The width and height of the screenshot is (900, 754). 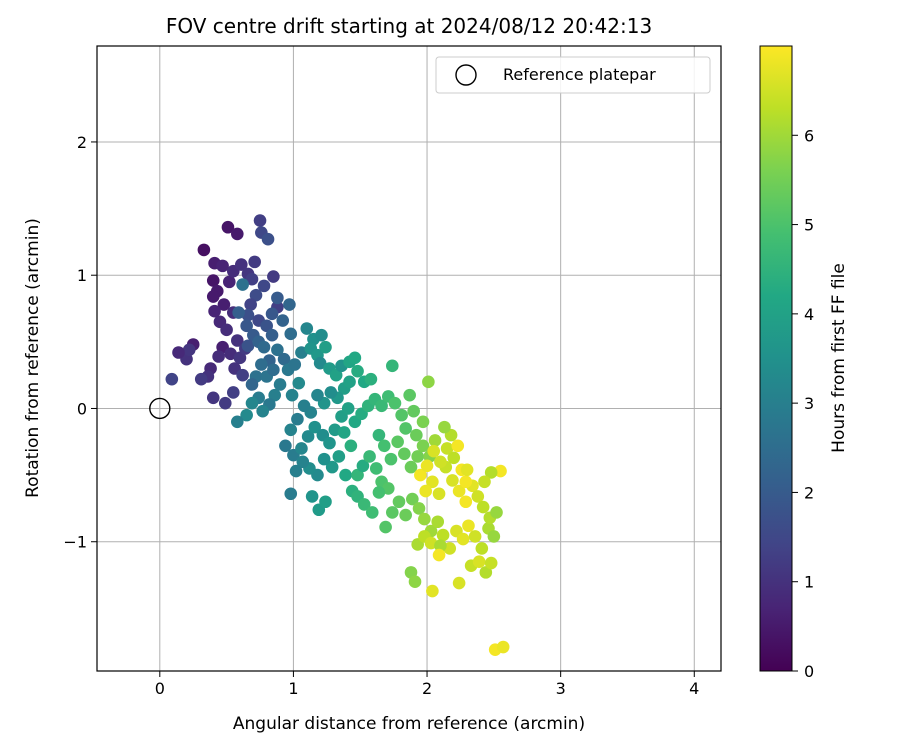 I want to click on x-tick-label: 1, so click(x=293, y=688).